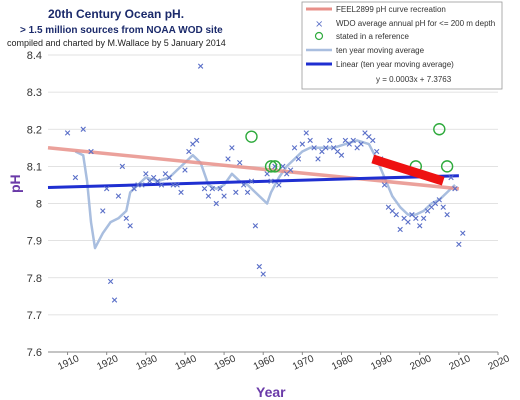 Image resolution: width=520 pixels, height=400 pixels. What do you see at coordinates (408, 170) in the screenshot?
I see `highlight-segment` at bounding box center [408, 170].